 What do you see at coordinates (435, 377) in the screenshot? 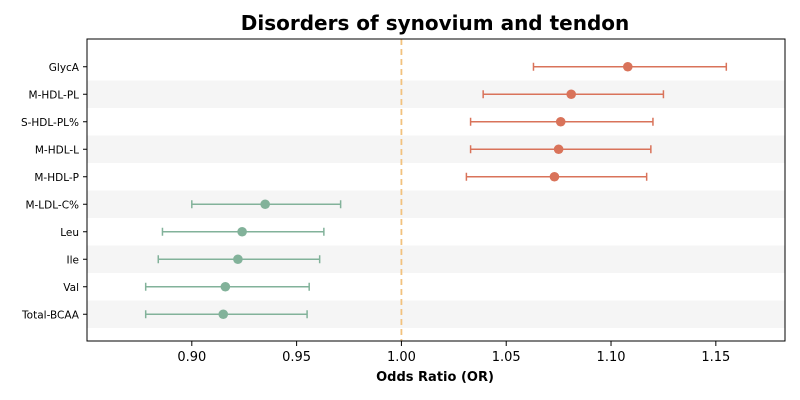
I see `x-axis-label: Odds Ratio (OR)` at bounding box center [435, 377].